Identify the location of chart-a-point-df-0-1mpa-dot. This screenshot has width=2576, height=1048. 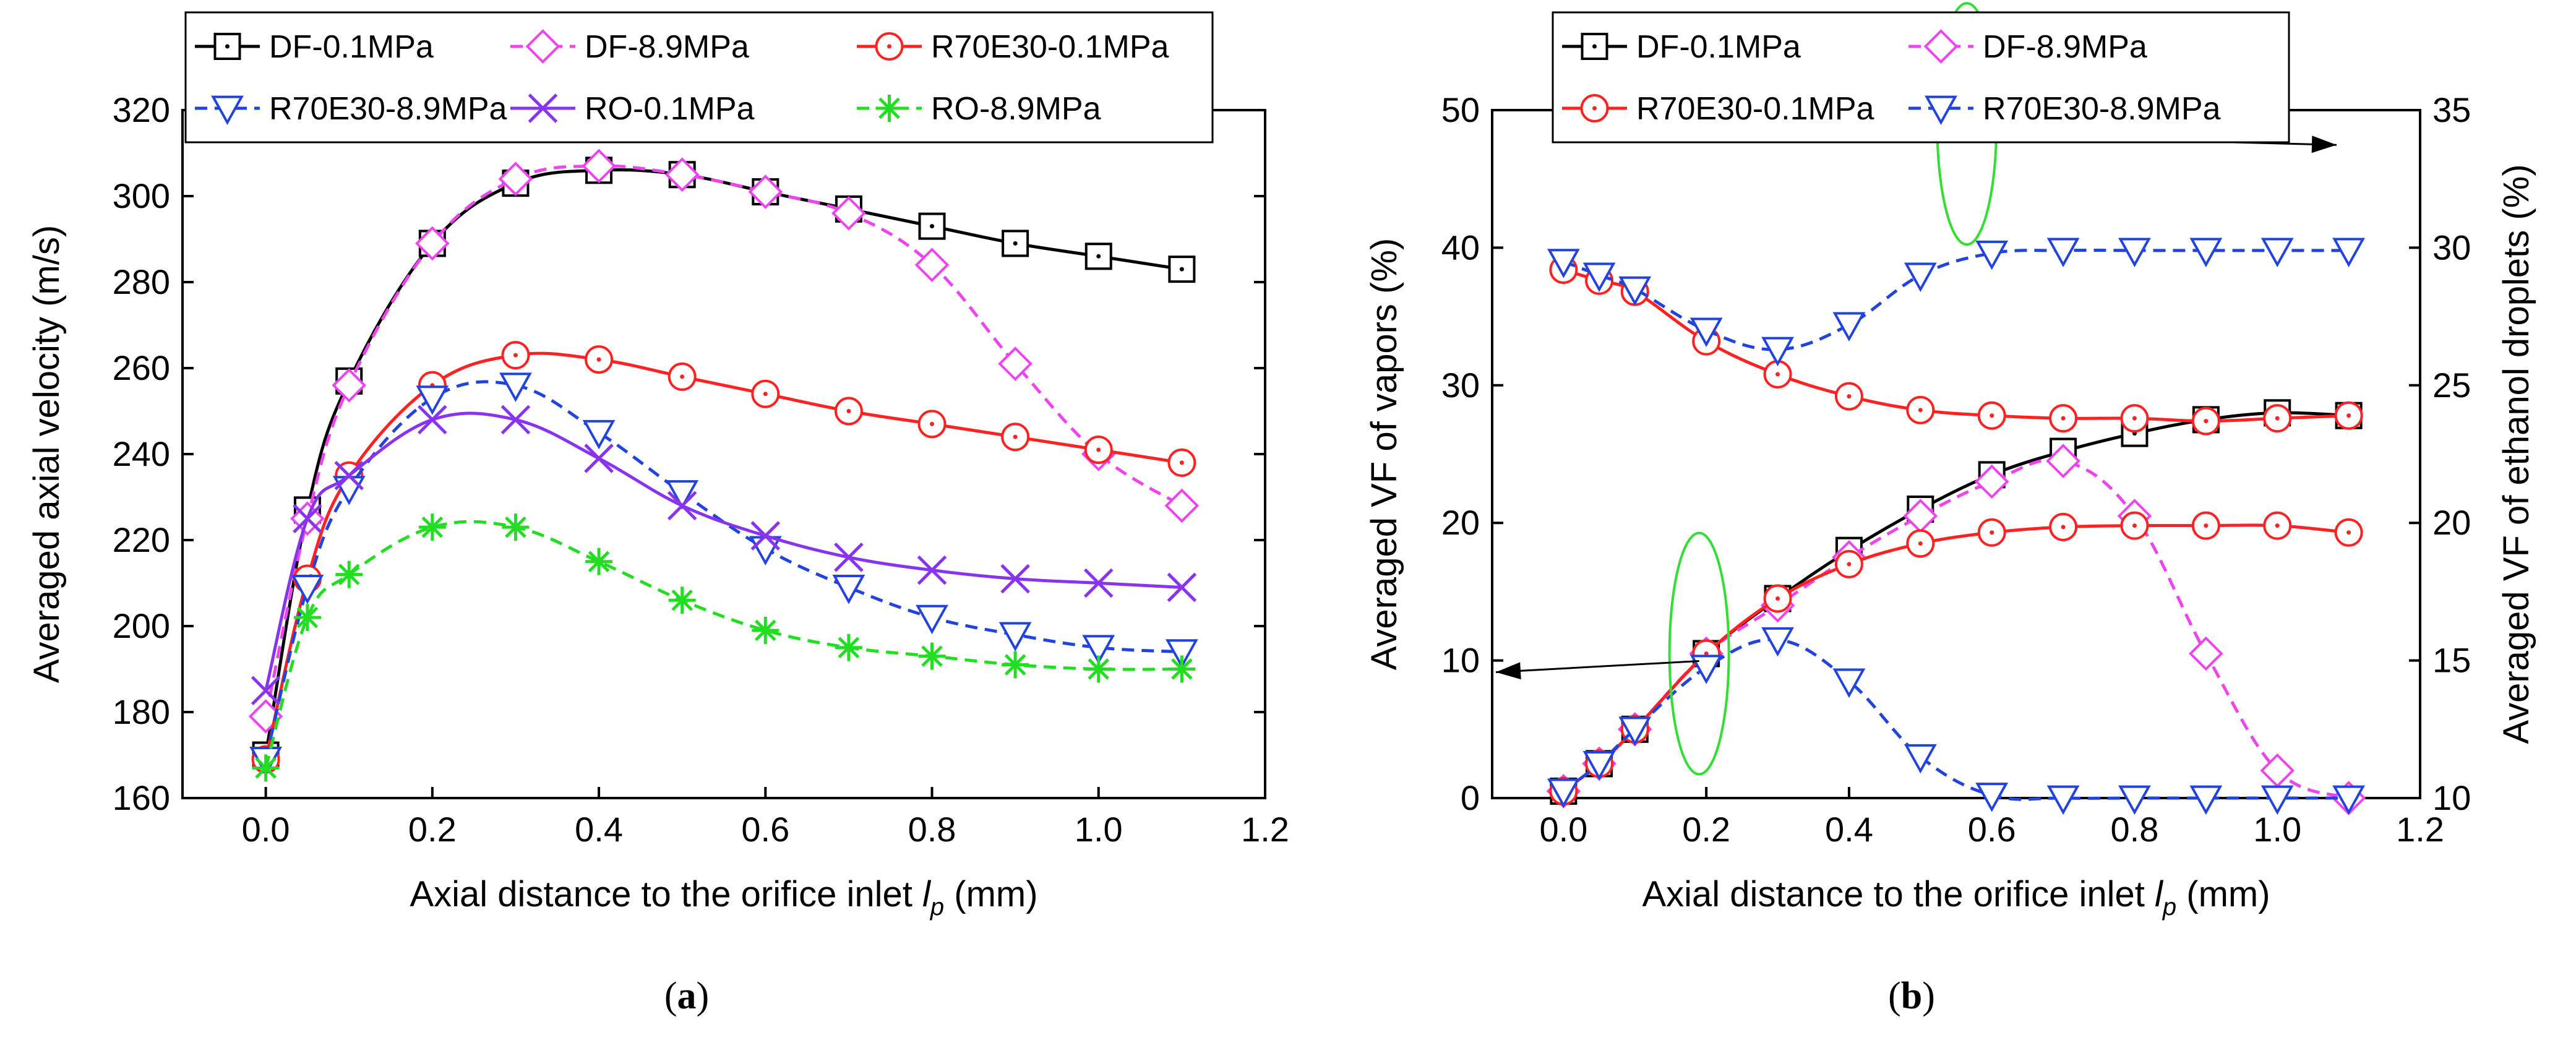
(1015, 243).